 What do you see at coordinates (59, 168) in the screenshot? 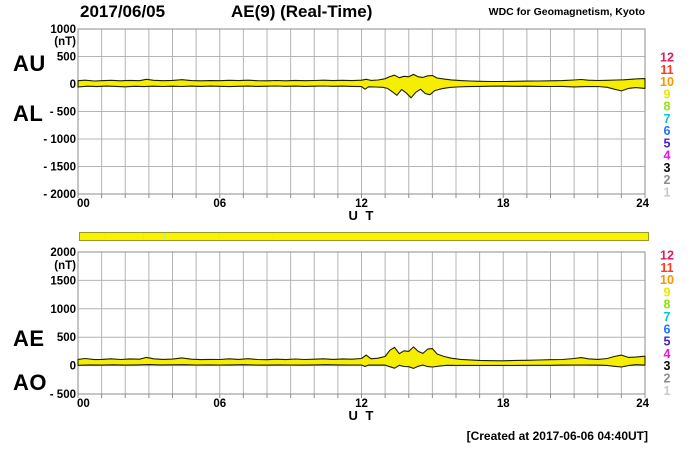
I see `y-tick-label: - 1500` at bounding box center [59, 168].